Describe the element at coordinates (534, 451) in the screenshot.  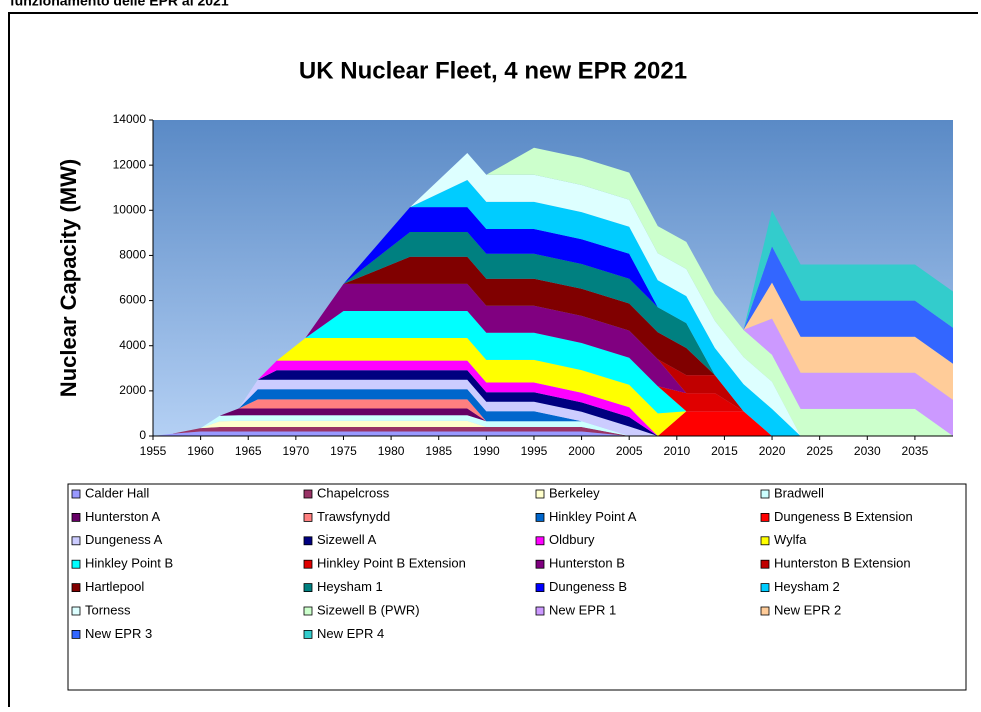
I see `x-tick-label: 1995` at that location.